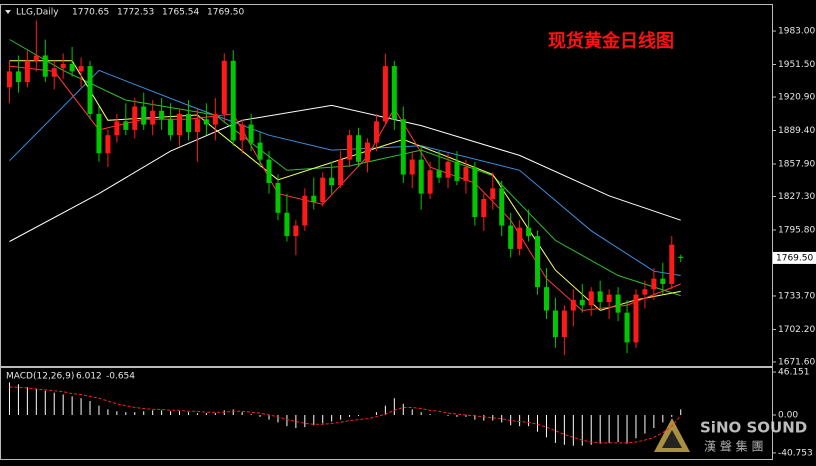 The image size is (816, 466). I want to click on brand-sub: 漢 聲 集 團, so click(733, 446).